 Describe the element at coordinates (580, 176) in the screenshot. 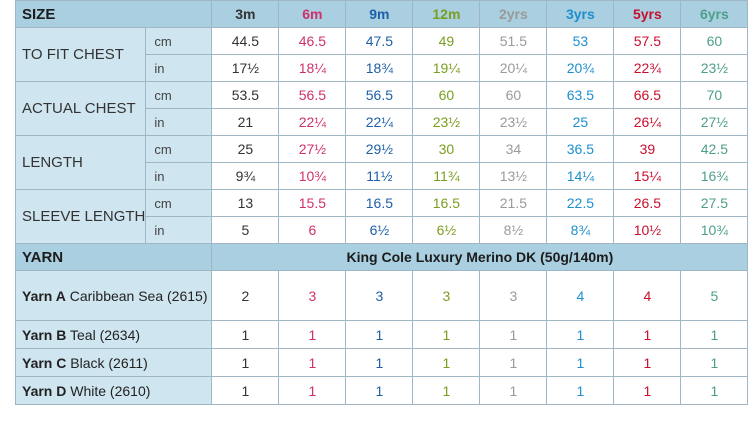

I see `measurement-value: 14¼` at that location.